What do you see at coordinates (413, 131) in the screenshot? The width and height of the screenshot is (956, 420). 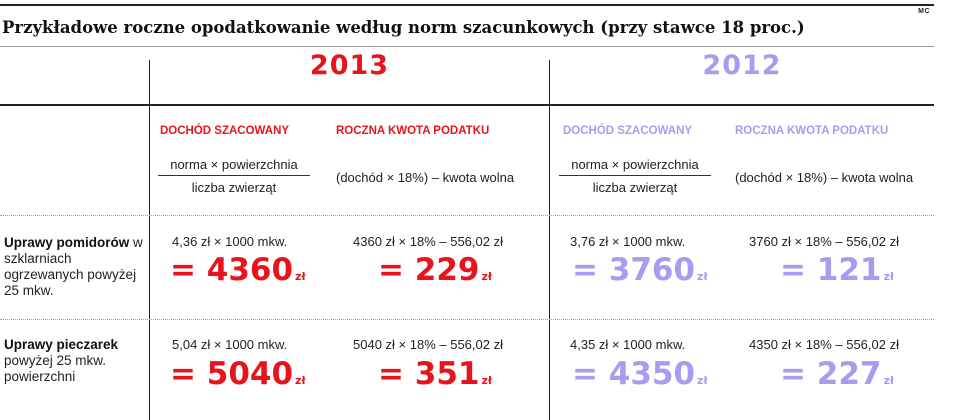 I see `col-header-tax-2013: ROCZNA KWOTA PODATKU` at bounding box center [413, 131].